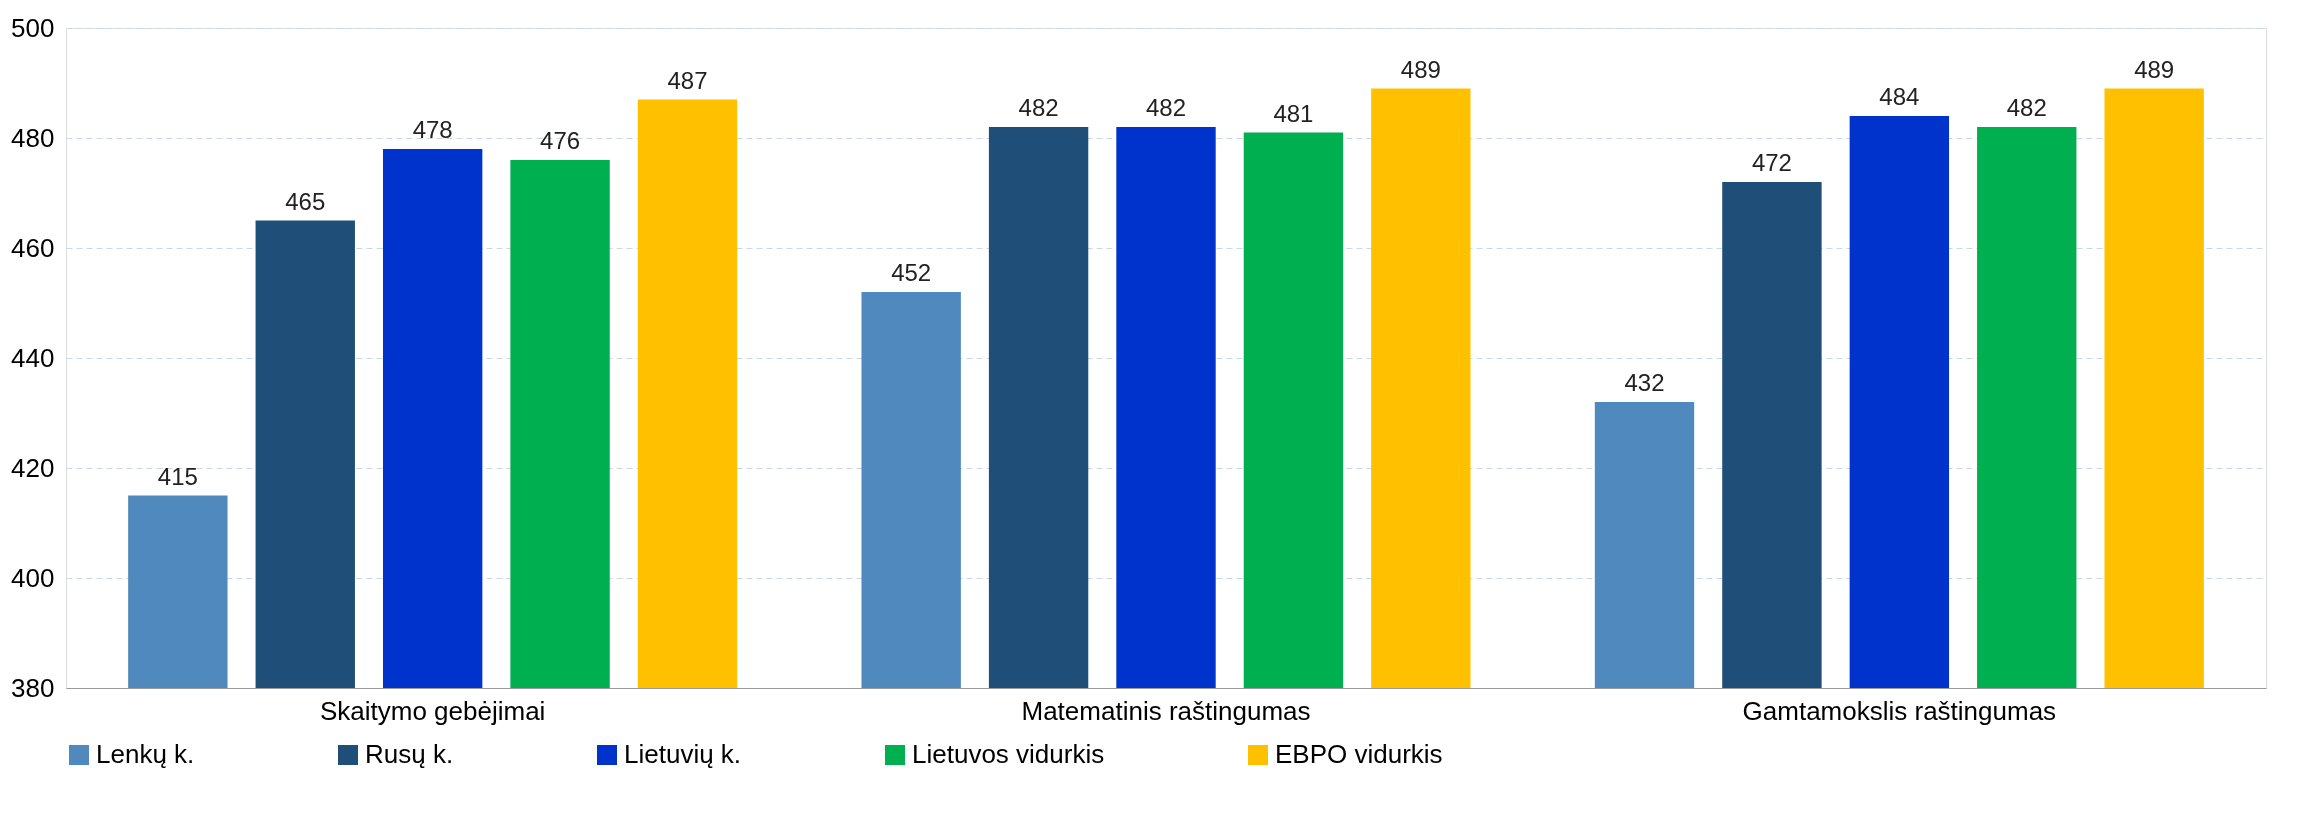 This screenshot has width=2320, height=823. What do you see at coordinates (409, 754) in the screenshot?
I see `legend-label: Rusų k.` at bounding box center [409, 754].